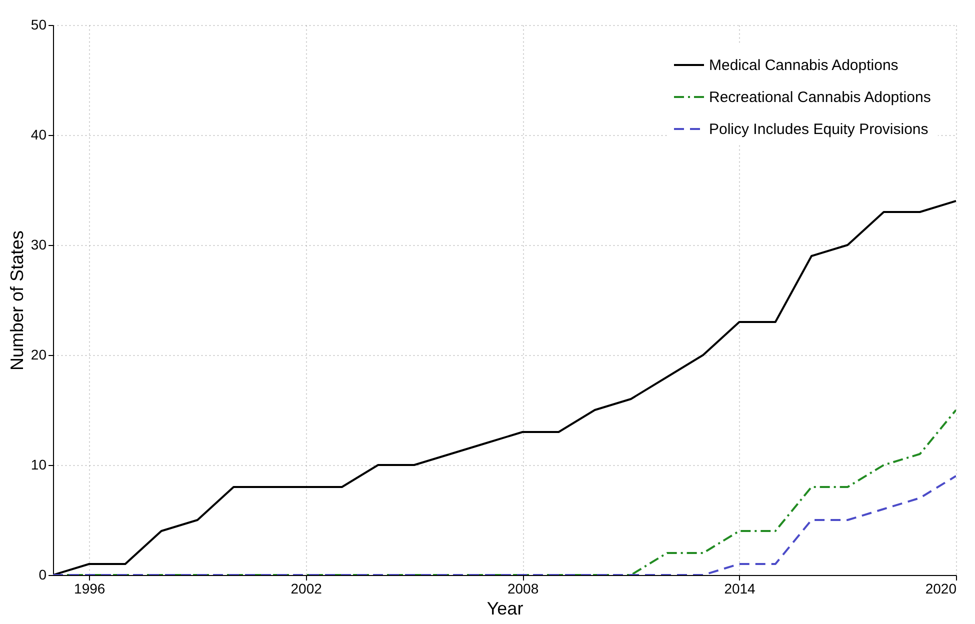 Image resolution: width=975 pixels, height=624 pixels. What do you see at coordinates (941, 588) in the screenshot?
I see `x-tick-label: 2020` at bounding box center [941, 588].